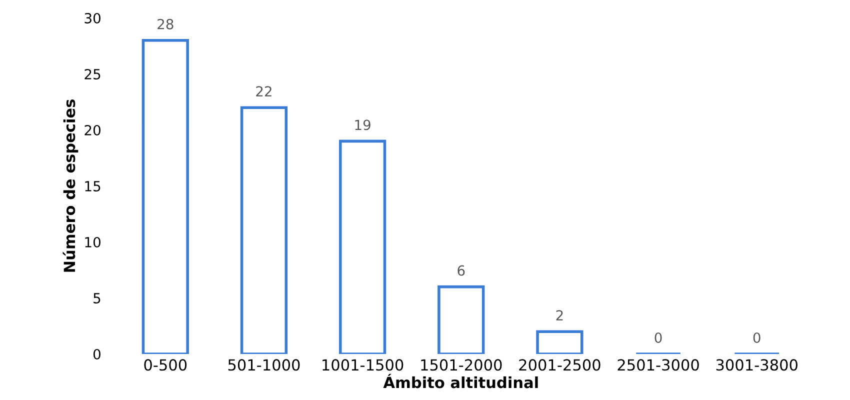 The height and width of the screenshot is (400, 850). I want to click on y-tick-label: 15, so click(92, 186).